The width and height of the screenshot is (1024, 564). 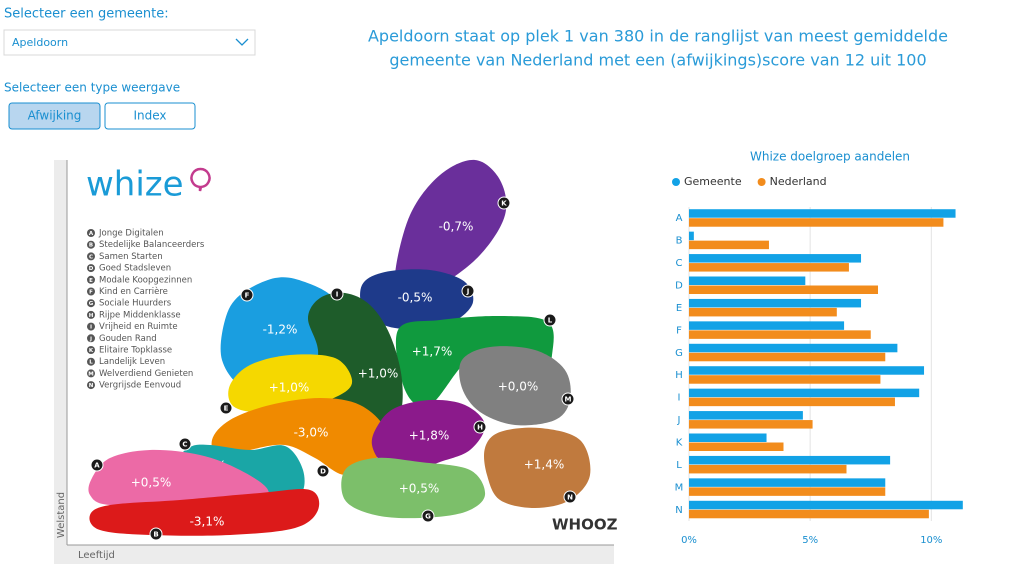 I want to click on segment-letter: F, so click(x=247, y=296).